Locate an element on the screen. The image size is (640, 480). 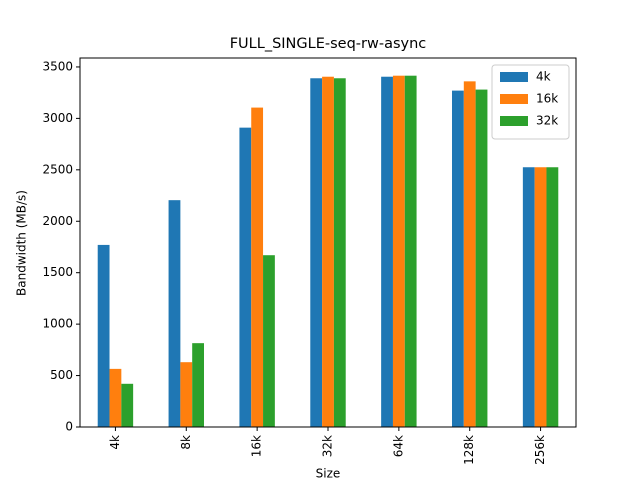
x-tick-label: 128k is located at coordinates (469, 450).